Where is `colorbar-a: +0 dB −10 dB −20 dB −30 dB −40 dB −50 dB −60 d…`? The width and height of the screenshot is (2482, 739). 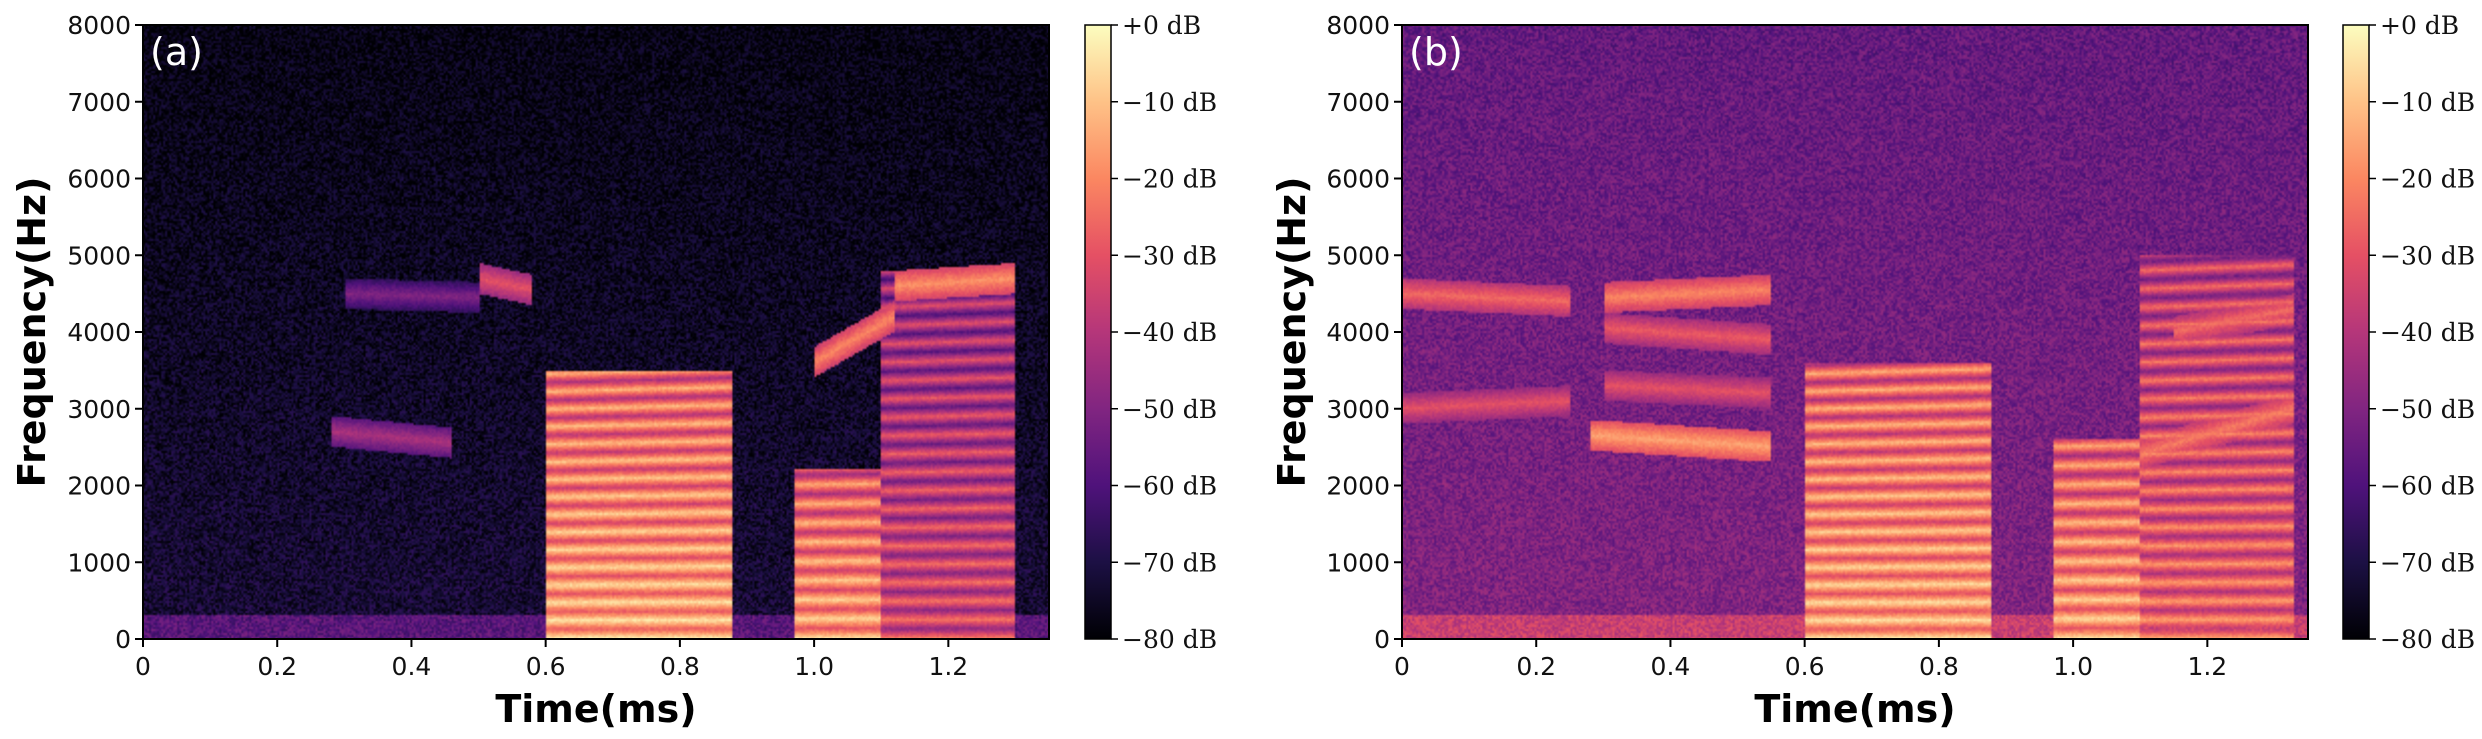 colorbar-a: +0 dB −10 dB −20 dB −30 dB −40 dB −50 dB −60 d… is located at coordinates (1150, 332).